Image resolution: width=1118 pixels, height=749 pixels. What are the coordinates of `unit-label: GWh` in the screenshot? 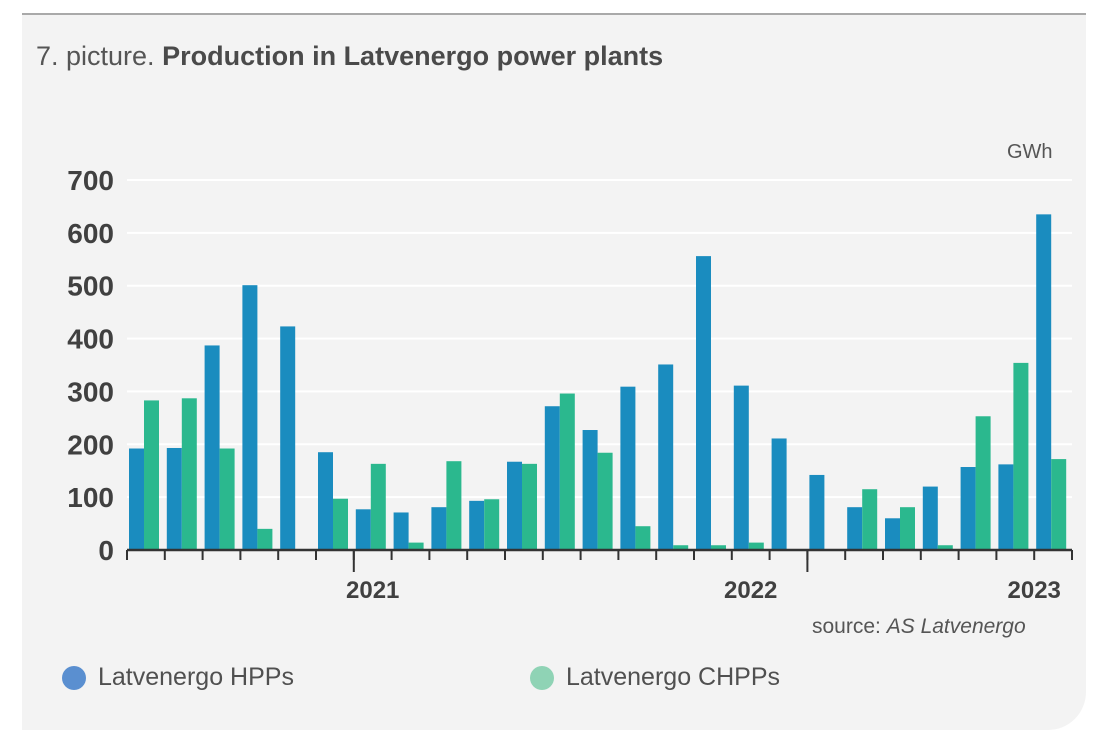 It's located at (1030, 152).